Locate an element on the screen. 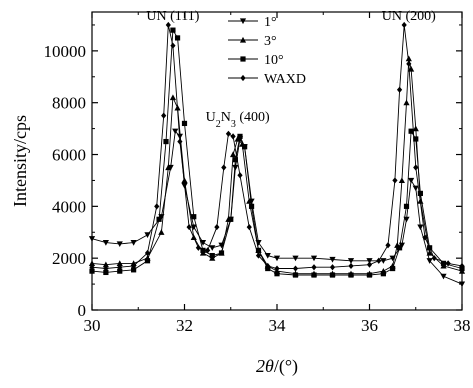 The width and height of the screenshot is (473, 388). legend-label: 10° is located at coordinates (274, 60).